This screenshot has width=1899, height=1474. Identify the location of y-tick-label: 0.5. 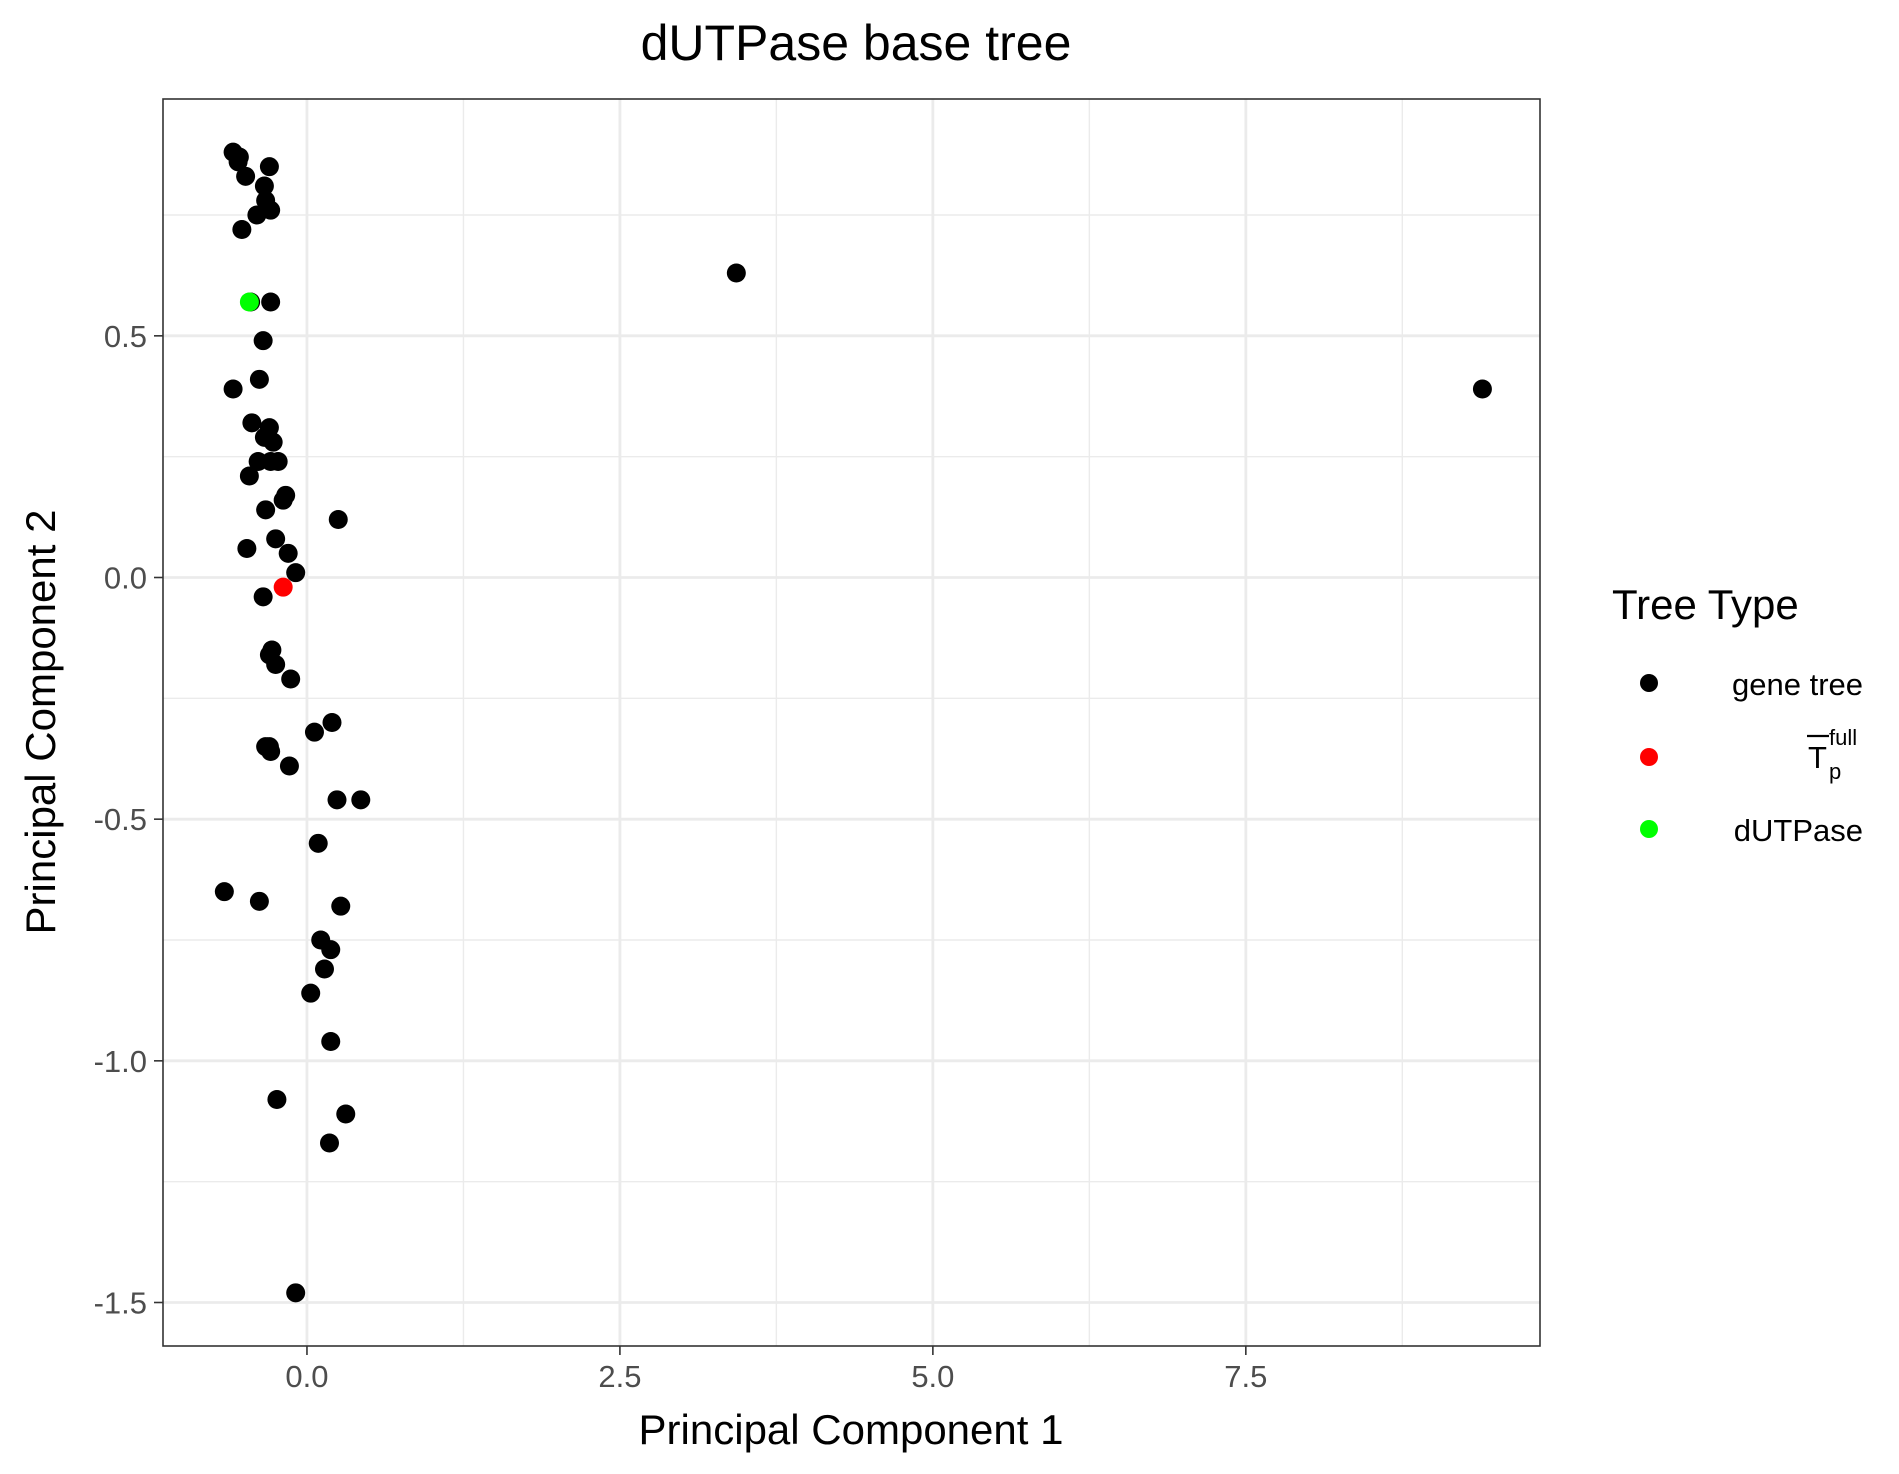
(125, 336).